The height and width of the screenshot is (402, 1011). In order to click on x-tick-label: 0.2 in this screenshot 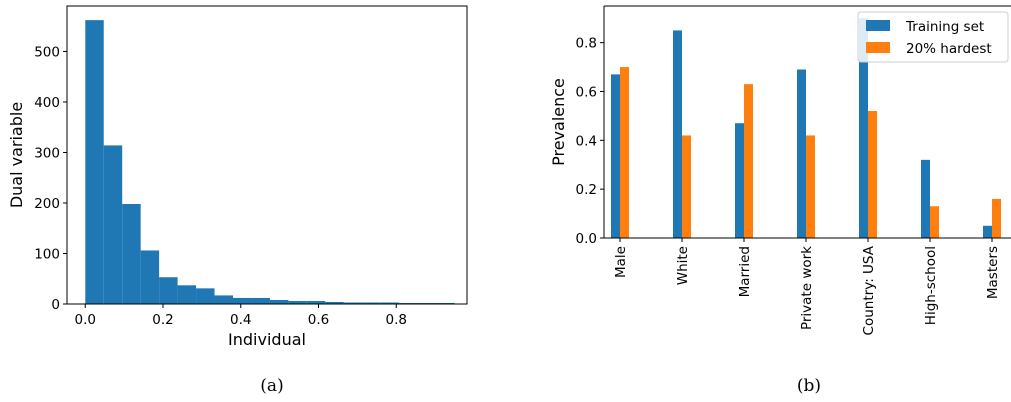, I will do `click(162, 320)`.